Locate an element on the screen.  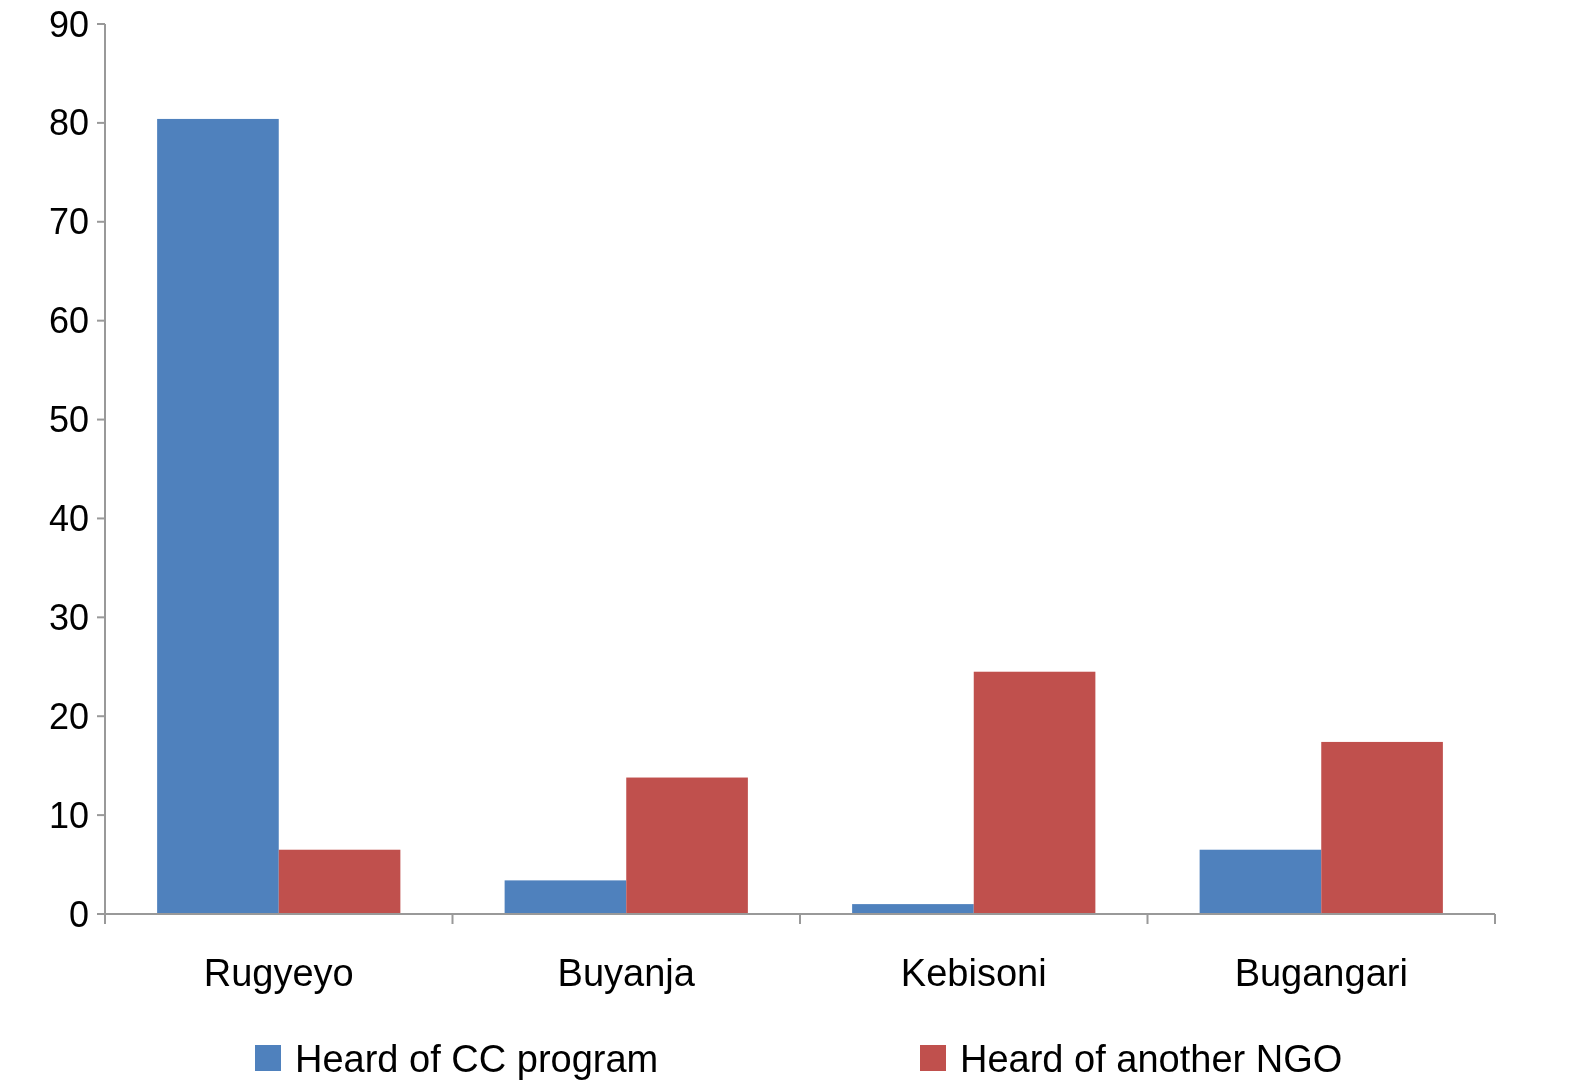
y-tick-label: 80 is located at coordinates (68, 123).